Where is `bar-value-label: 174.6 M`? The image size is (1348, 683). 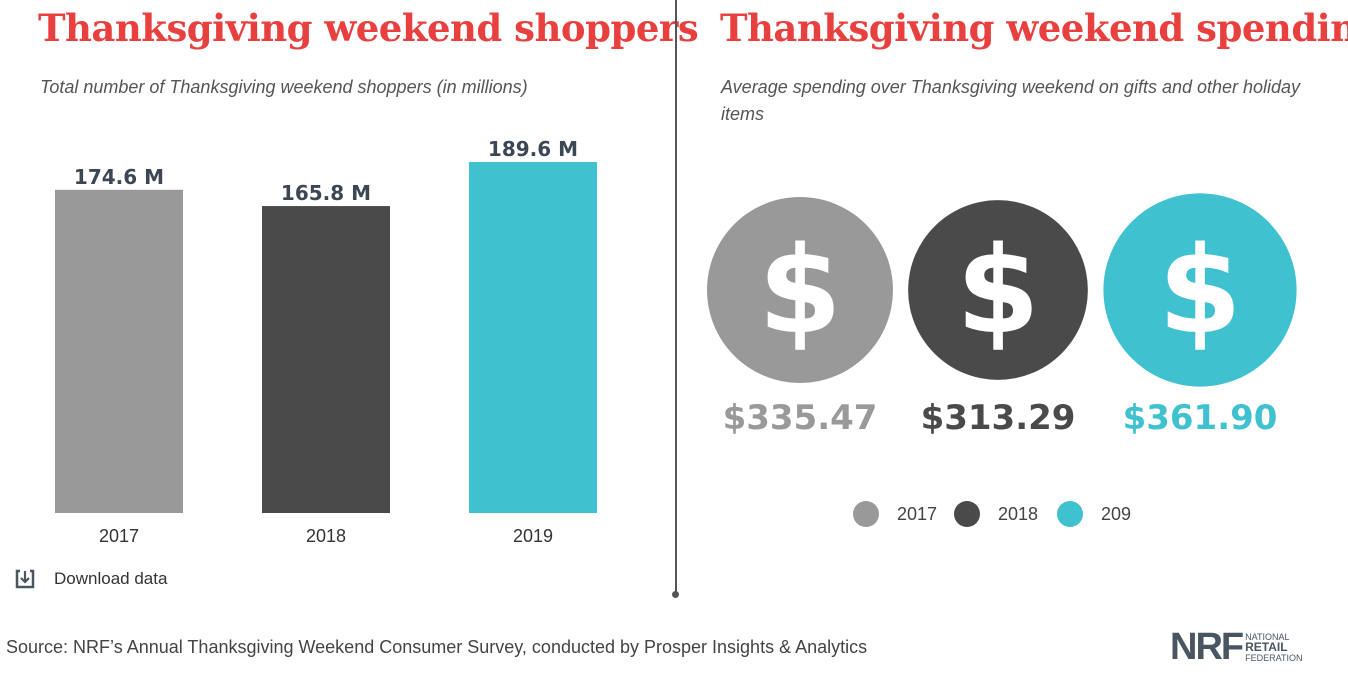
bar-value-label: 174.6 M is located at coordinates (119, 177).